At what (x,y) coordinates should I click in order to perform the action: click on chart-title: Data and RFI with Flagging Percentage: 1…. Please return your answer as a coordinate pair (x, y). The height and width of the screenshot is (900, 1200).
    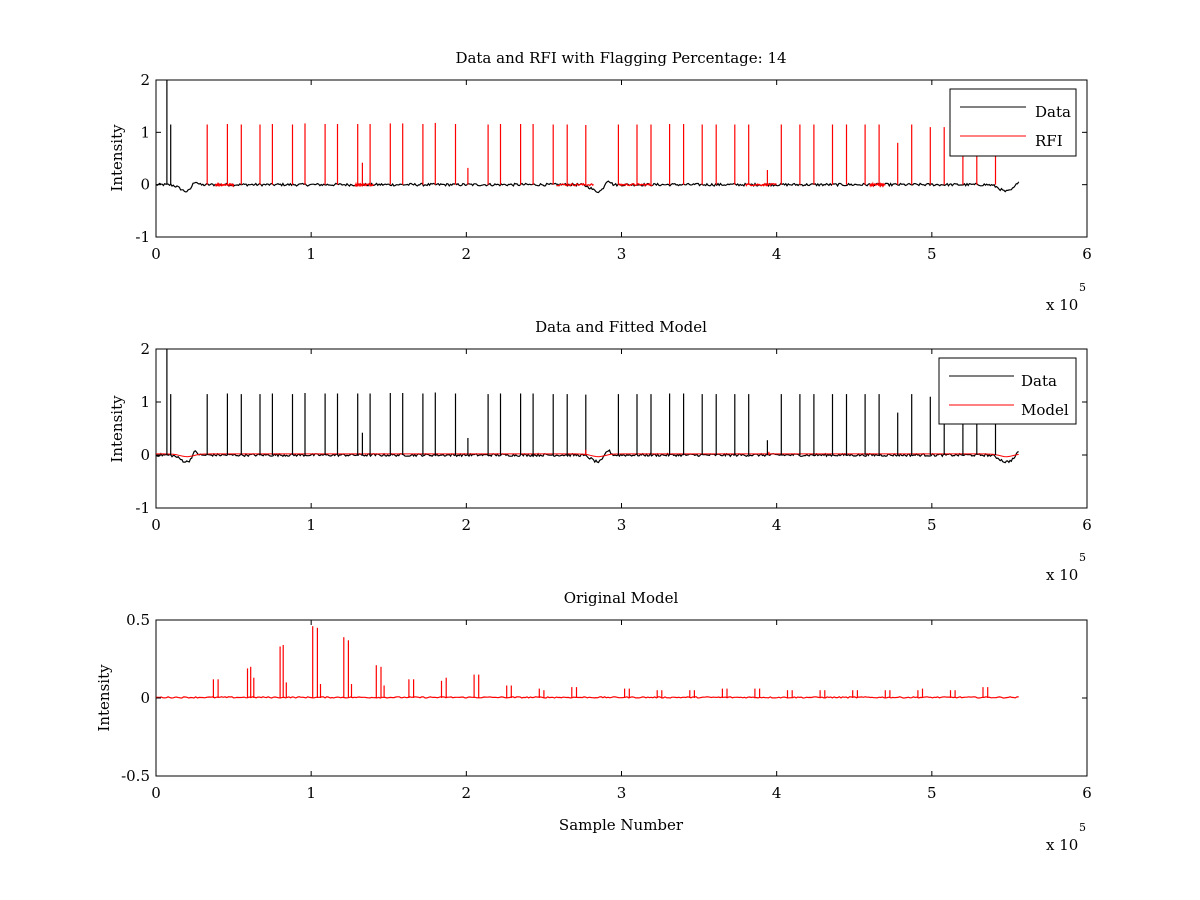
    Looking at the image, I should click on (620, 58).